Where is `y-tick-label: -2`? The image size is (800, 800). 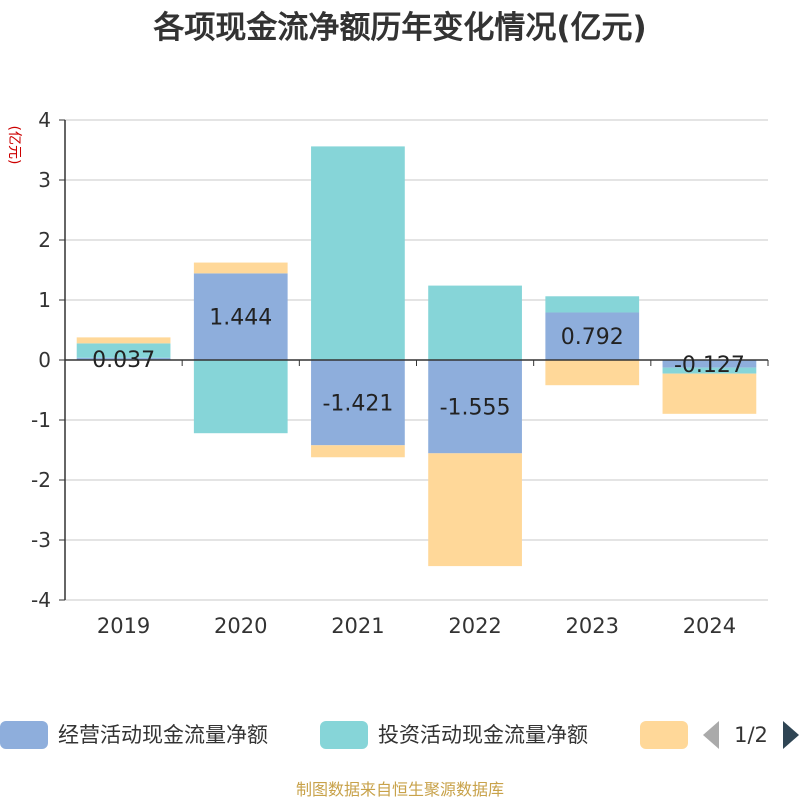
y-tick-label: -2 is located at coordinates (41, 480).